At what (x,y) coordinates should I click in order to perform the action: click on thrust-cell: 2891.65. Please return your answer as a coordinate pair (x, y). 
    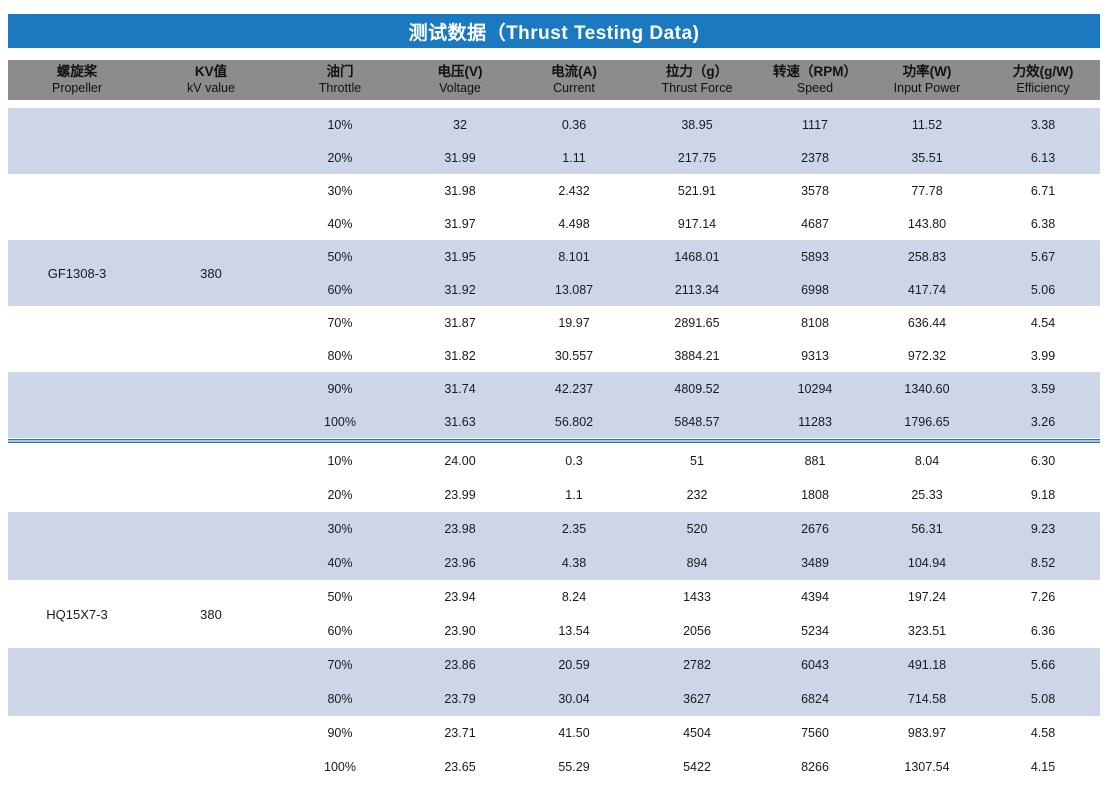
    Looking at the image, I should click on (697, 322).